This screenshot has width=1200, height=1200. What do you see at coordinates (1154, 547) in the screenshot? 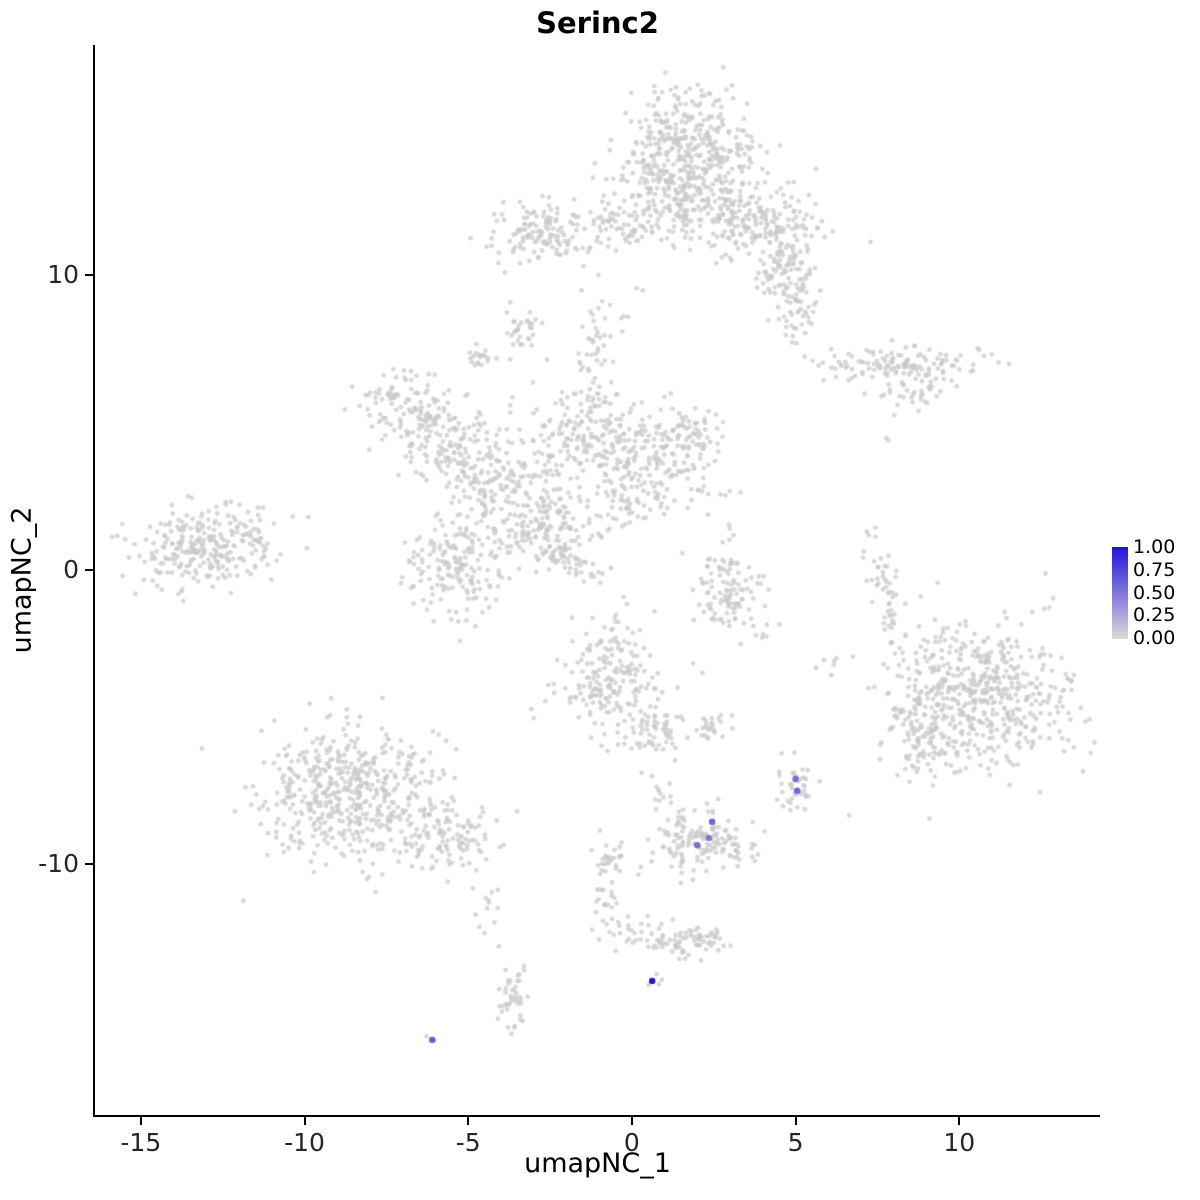
I see `legend-tick-label: 1.00` at bounding box center [1154, 547].